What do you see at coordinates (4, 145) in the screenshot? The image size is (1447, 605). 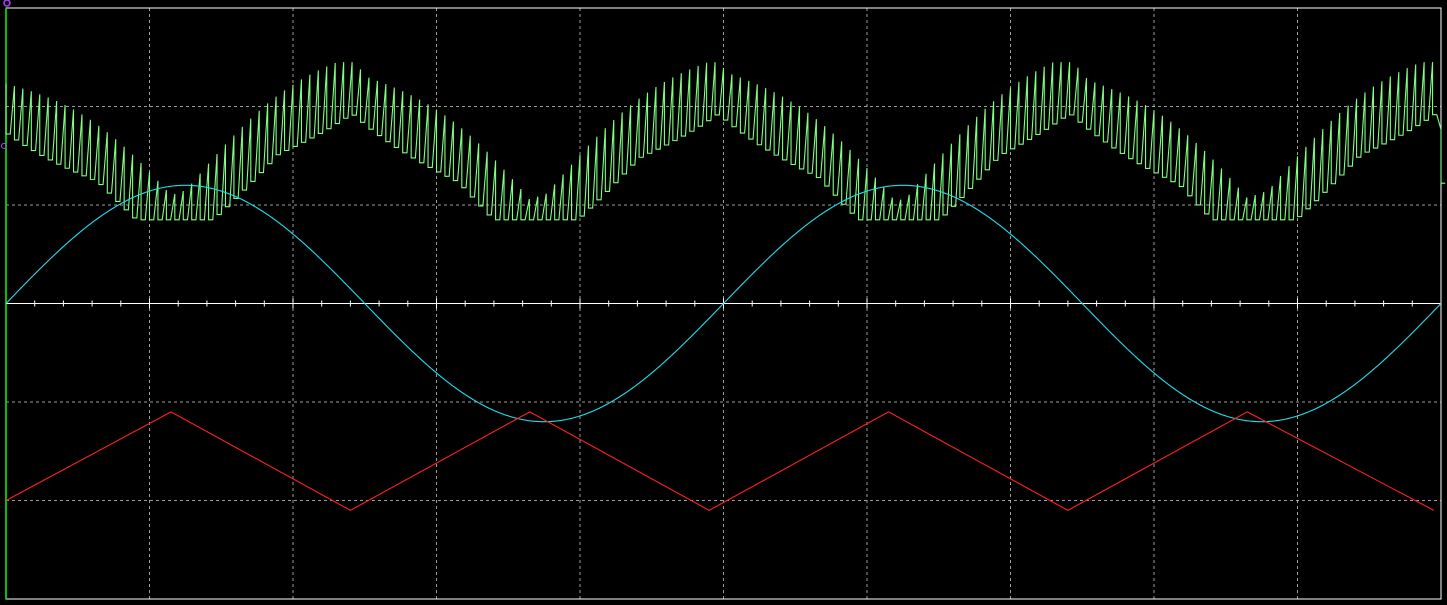 I see `channel-level-marker-icon` at bounding box center [4, 145].